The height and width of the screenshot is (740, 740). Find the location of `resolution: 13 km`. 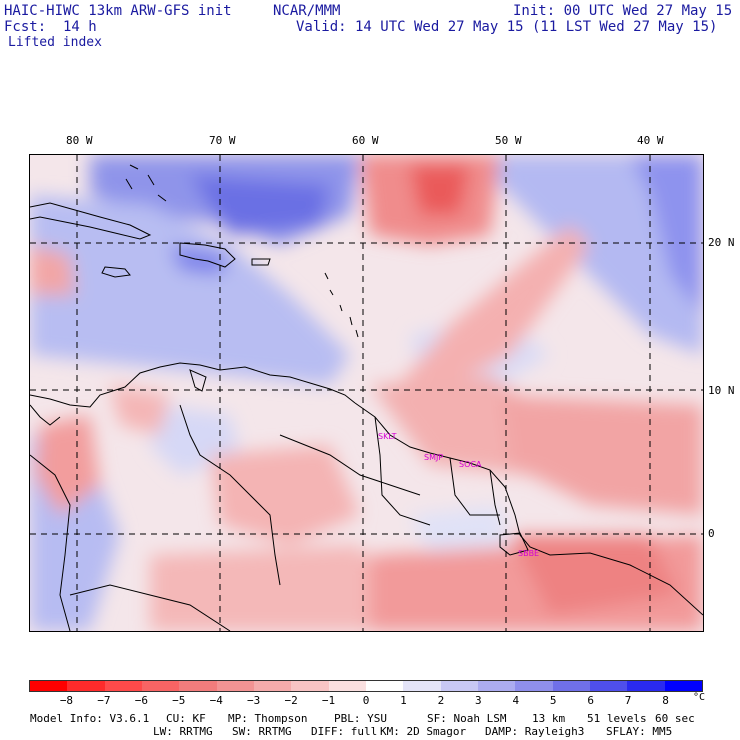

resolution: 13 km is located at coordinates (549, 718).